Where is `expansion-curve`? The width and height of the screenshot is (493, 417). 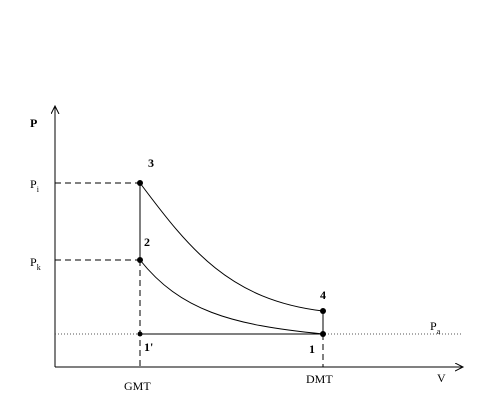 expansion-curve is located at coordinates (231, 247).